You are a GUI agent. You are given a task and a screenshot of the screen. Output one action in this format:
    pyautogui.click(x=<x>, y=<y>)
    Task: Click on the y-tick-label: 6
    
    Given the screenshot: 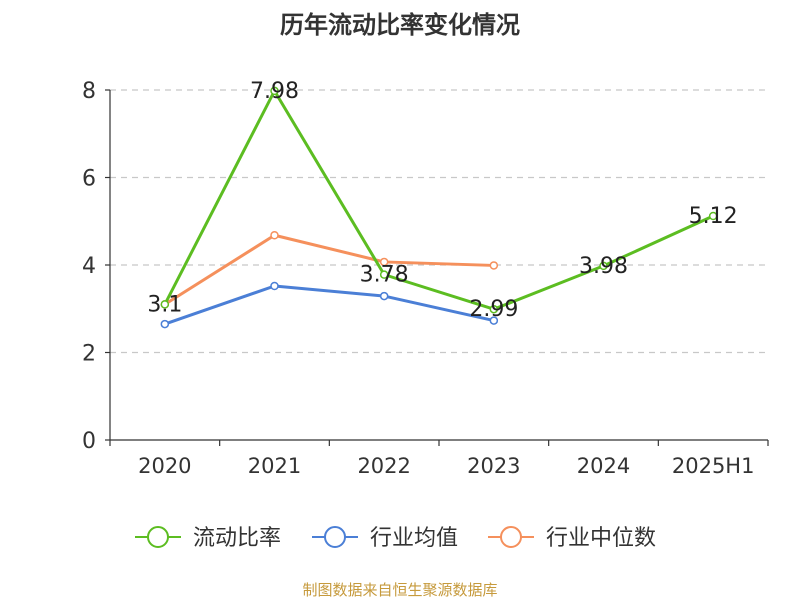 What is the action you would take?
    pyautogui.click(x=89, y=179)
    